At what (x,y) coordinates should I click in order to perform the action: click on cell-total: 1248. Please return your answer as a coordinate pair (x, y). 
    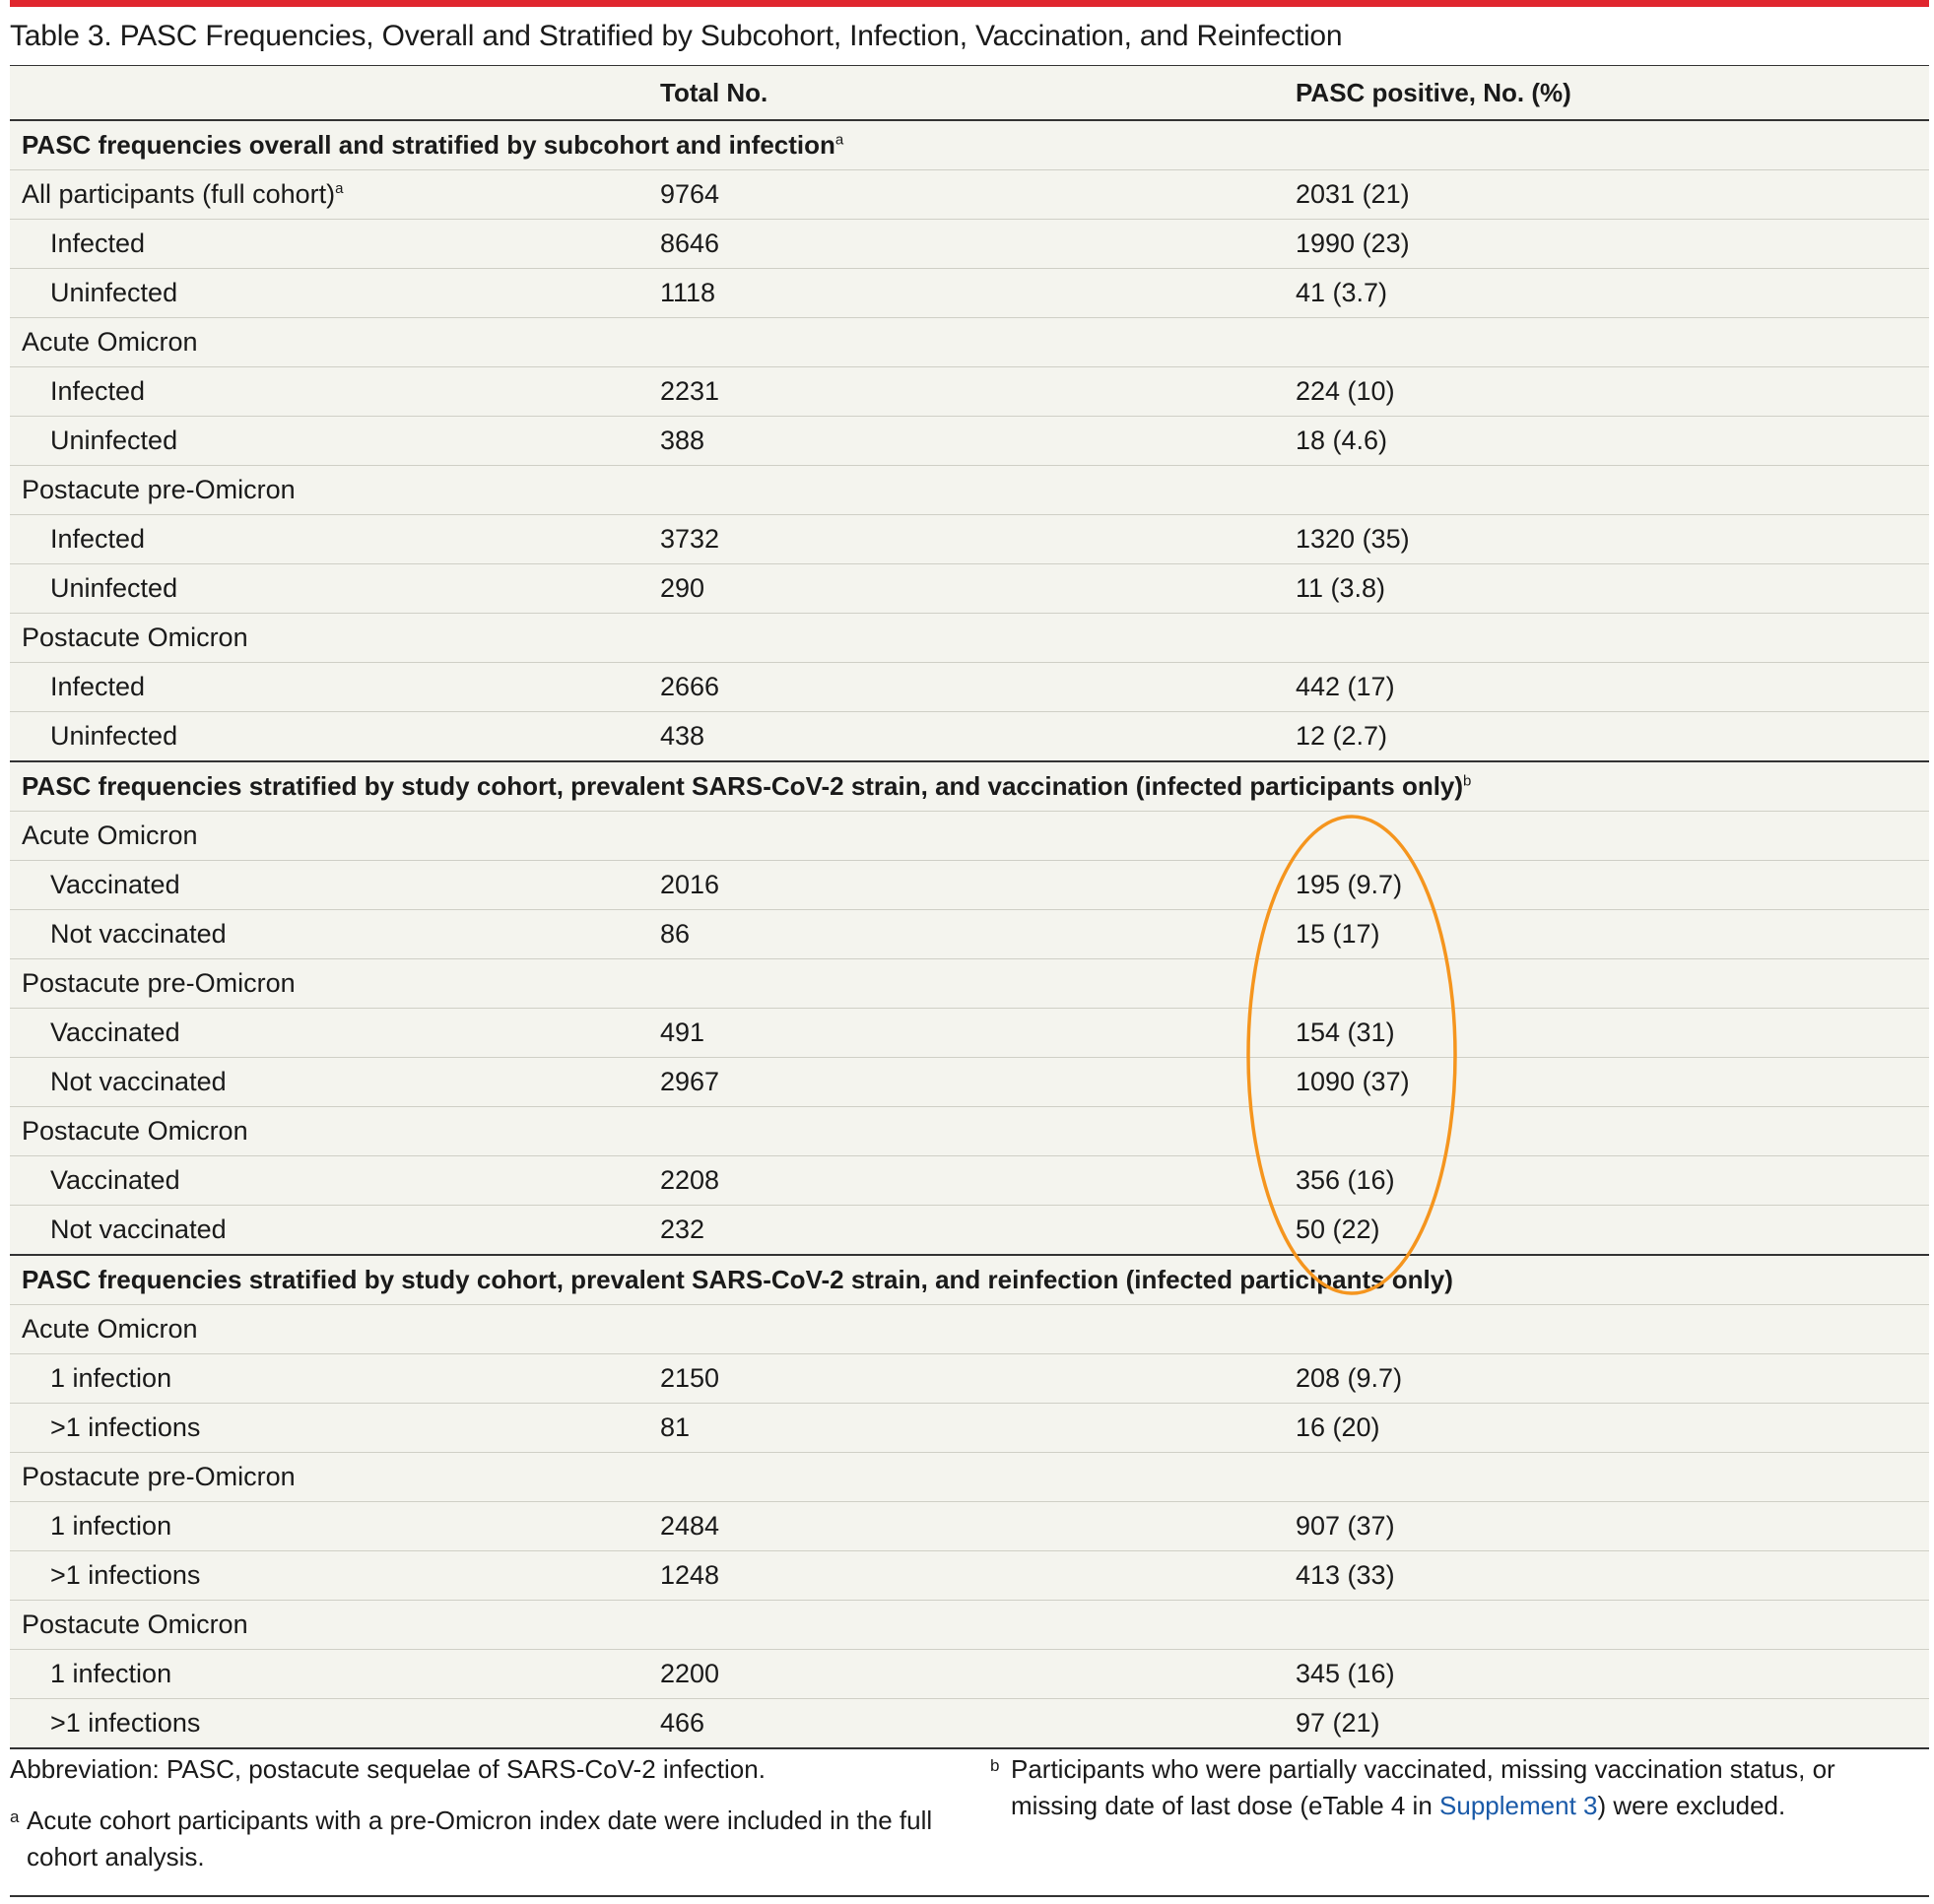
    Looking at the image, I should click on (690, 1575).